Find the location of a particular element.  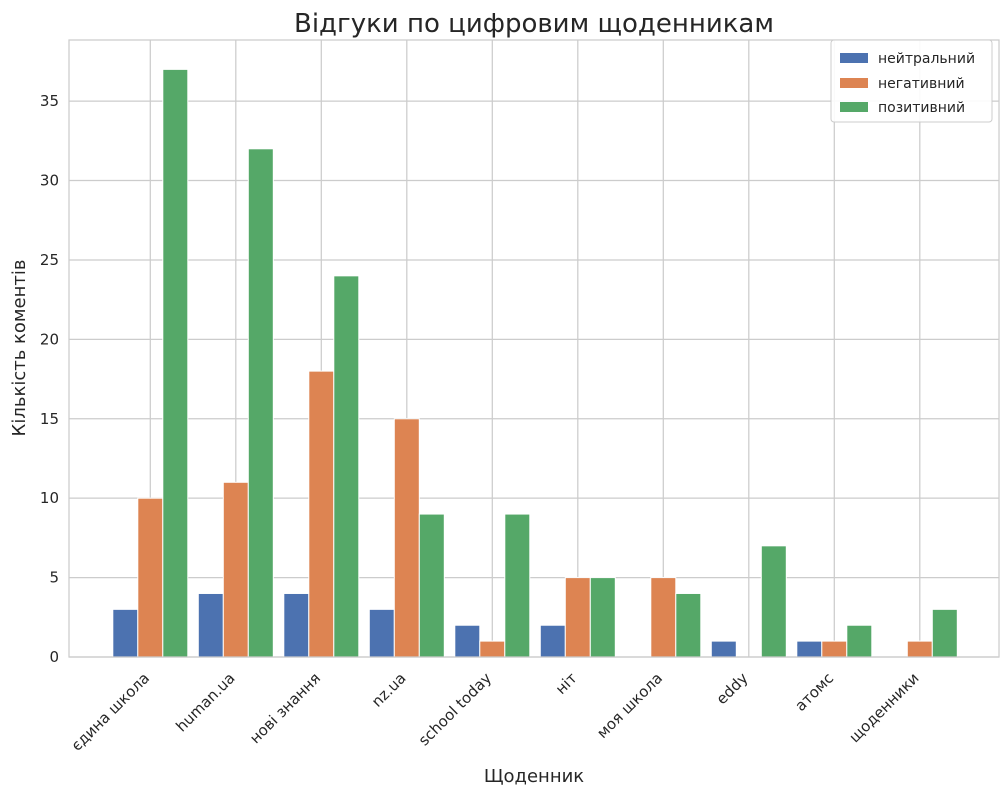

x-tick-label: human.ua is located at coordinates (205, 702).